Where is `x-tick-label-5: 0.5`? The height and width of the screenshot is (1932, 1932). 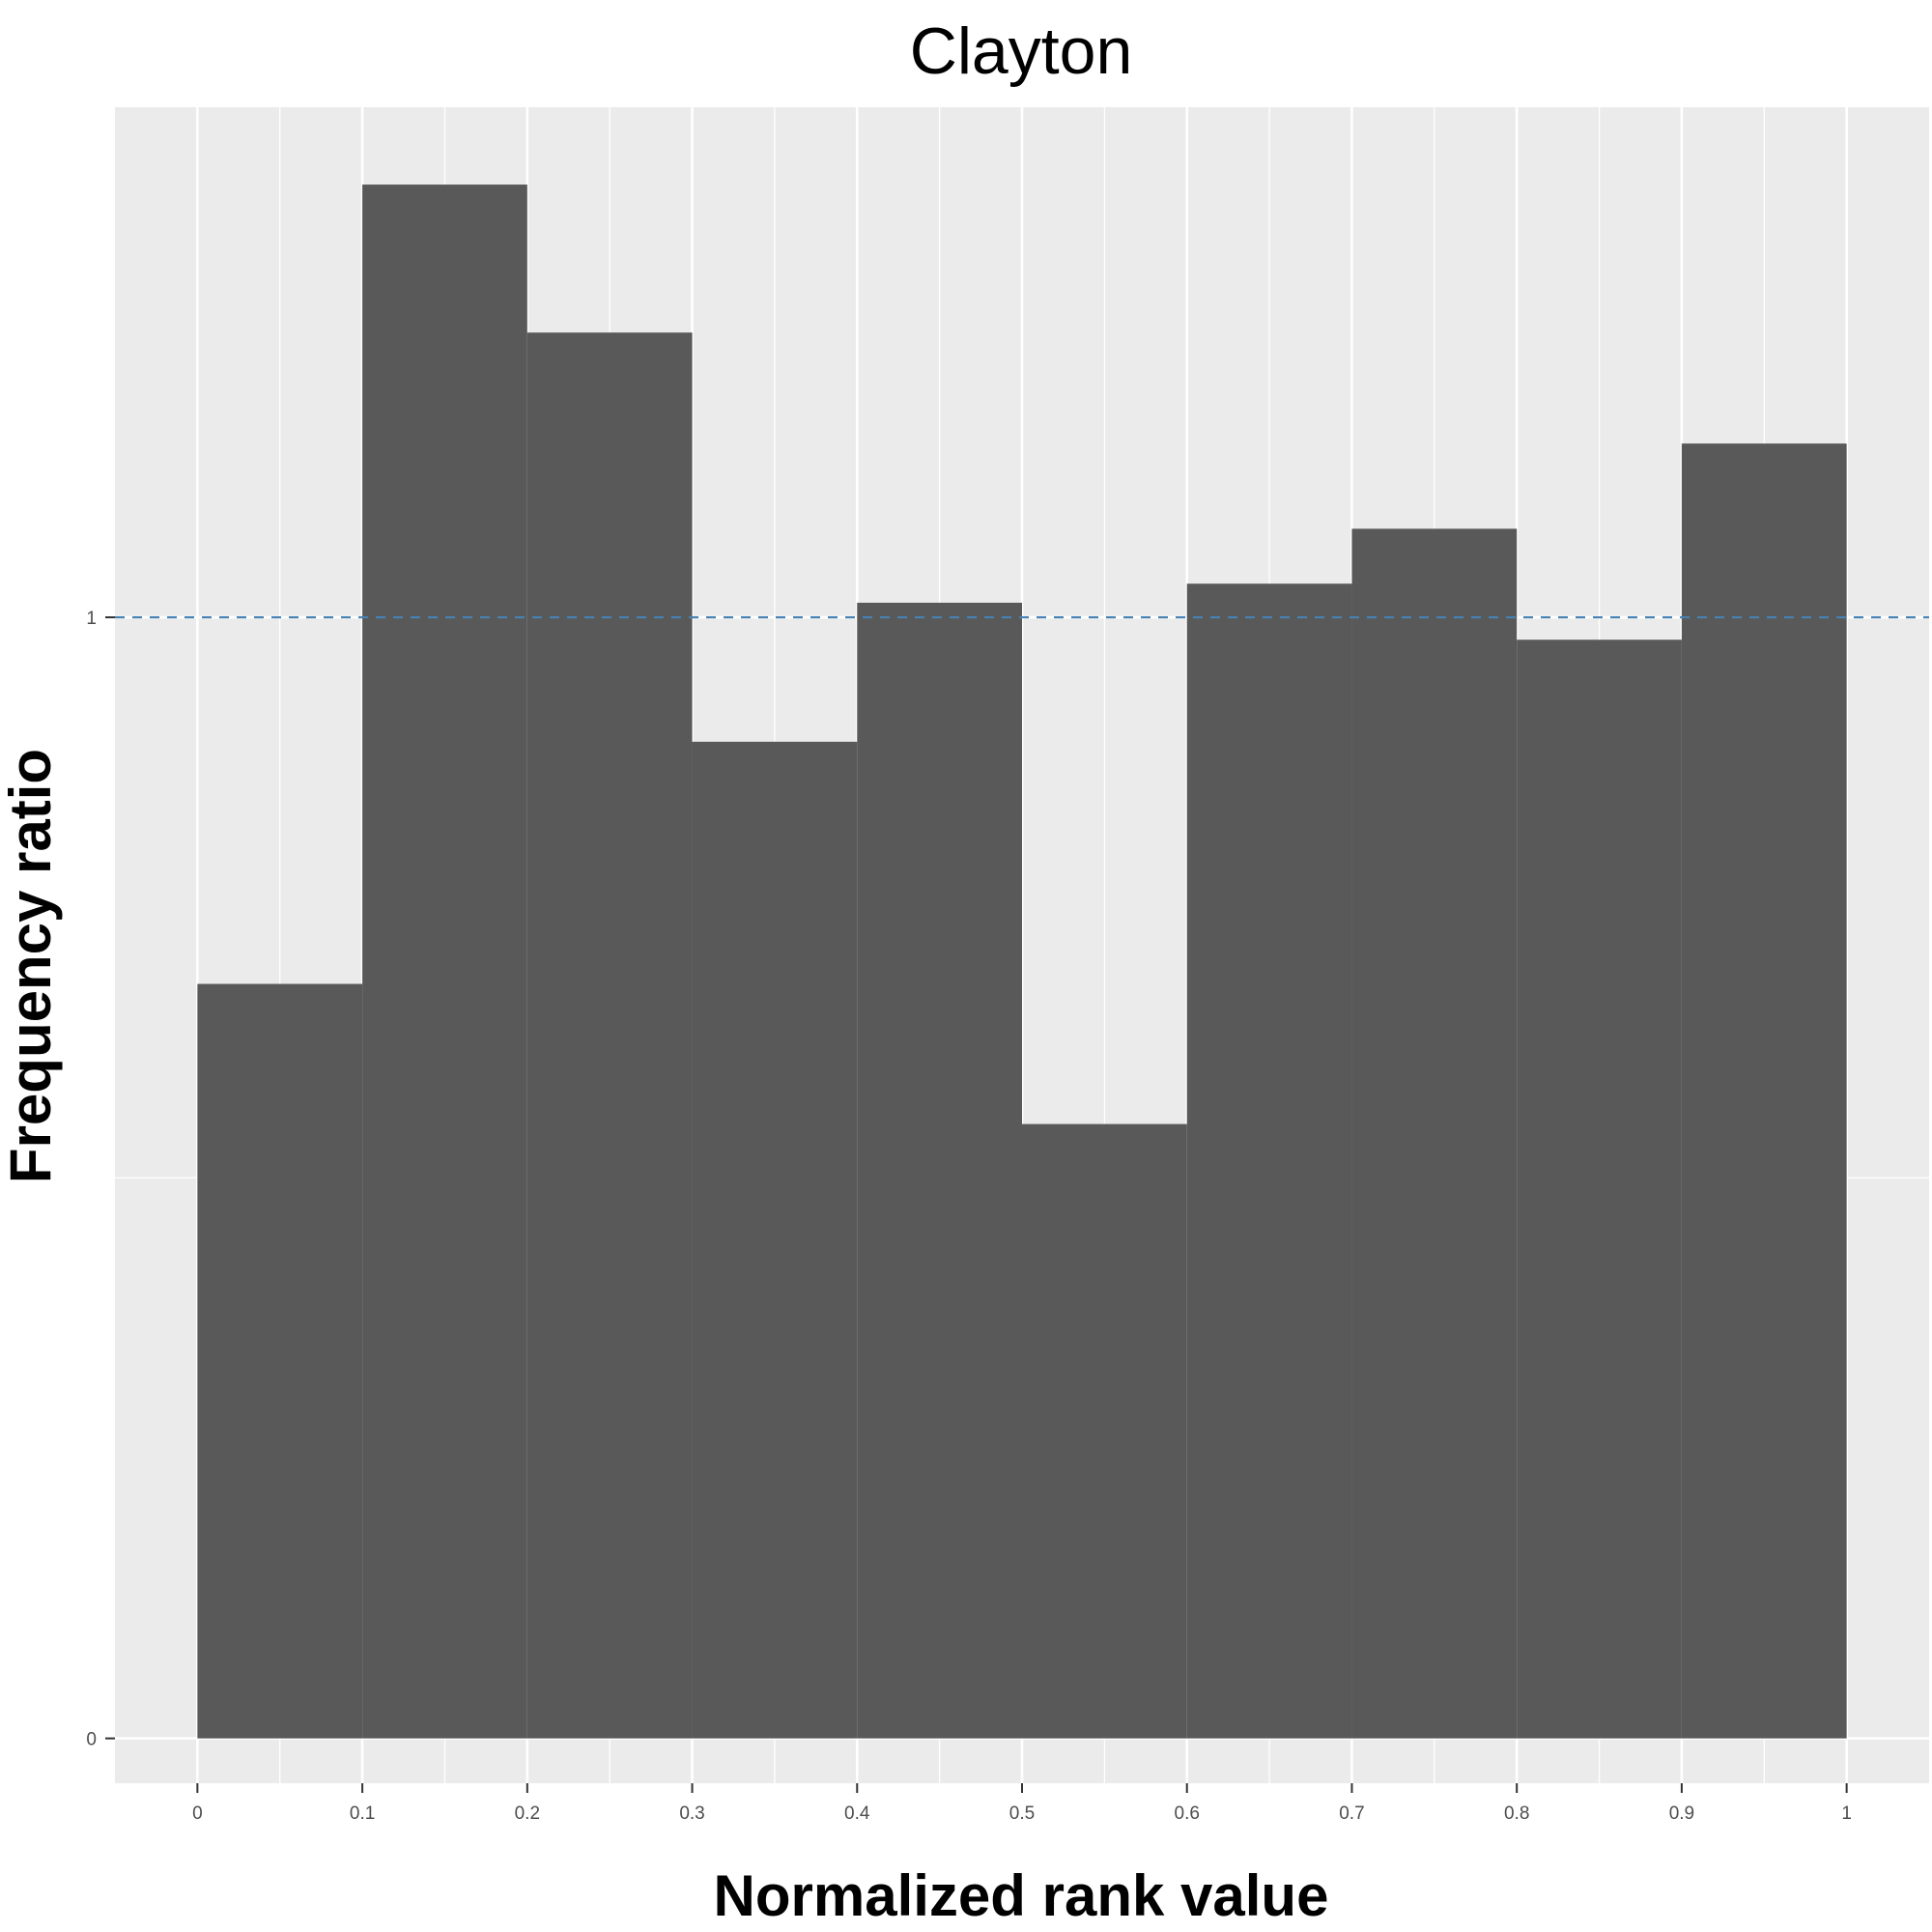 x-tick-label-5: 0.5 is located at coordinates (1022, 1814).